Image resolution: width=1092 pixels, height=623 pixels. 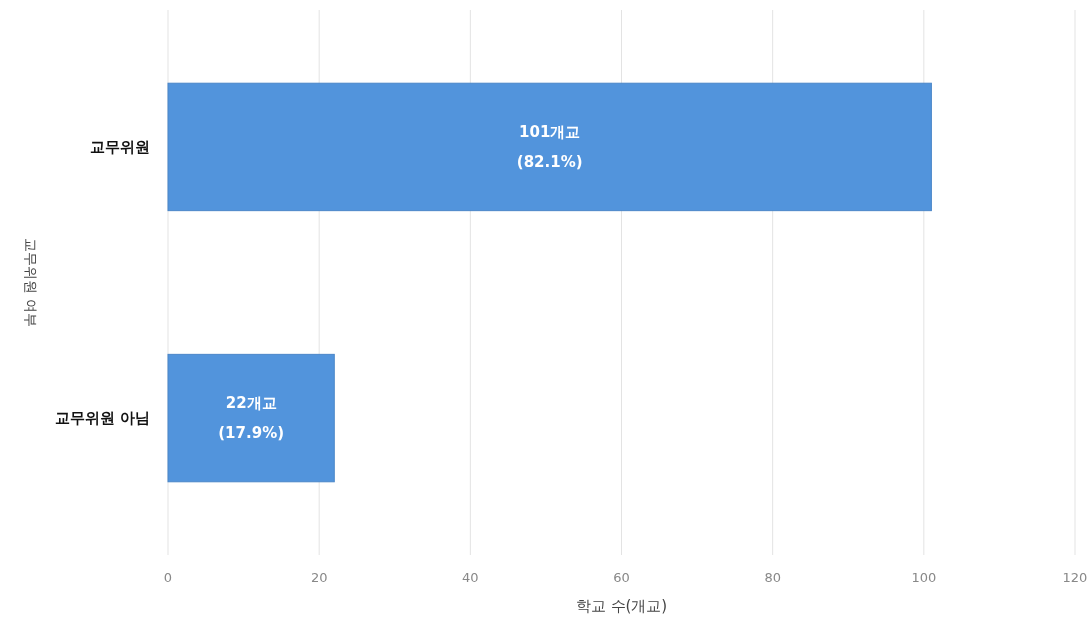 I want to click on y-axis-title: 교무위원 여부, so click(x=31, y=282).